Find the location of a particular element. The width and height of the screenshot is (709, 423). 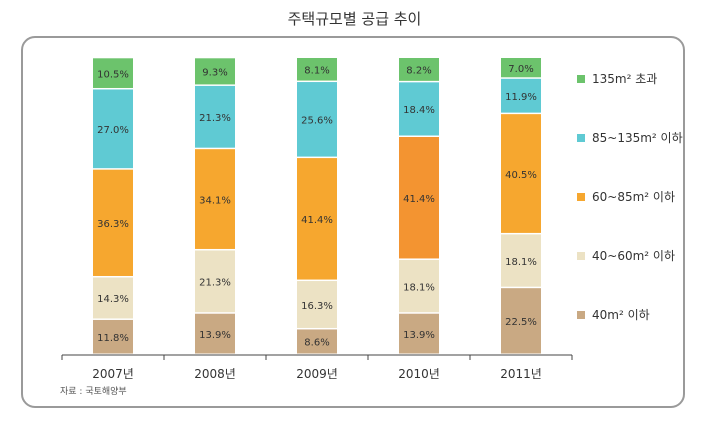

data-label: 11.9% is located at coordinates (521, 97).